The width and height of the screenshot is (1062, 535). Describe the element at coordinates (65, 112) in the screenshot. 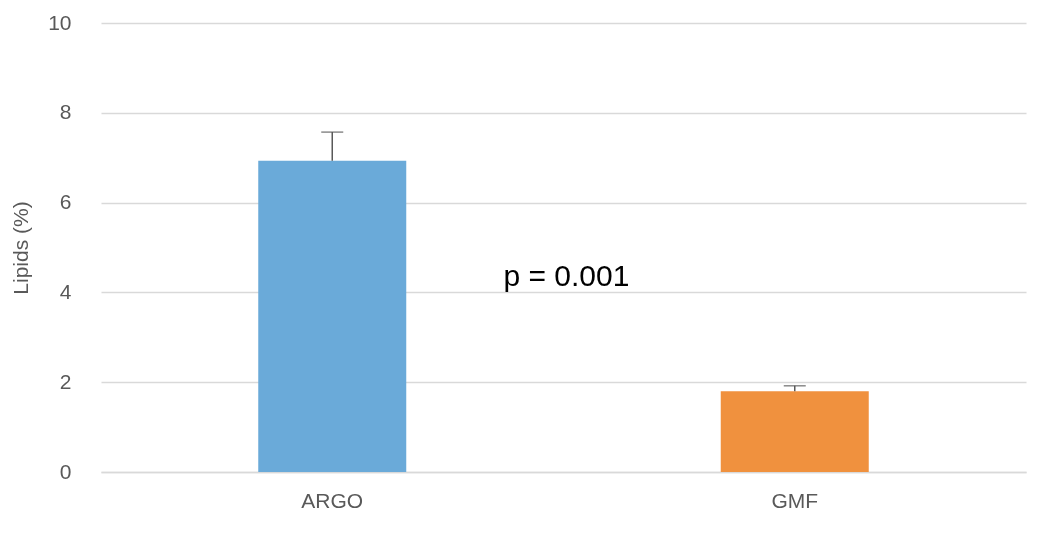

I see `y-tick-label: 8` at that location.